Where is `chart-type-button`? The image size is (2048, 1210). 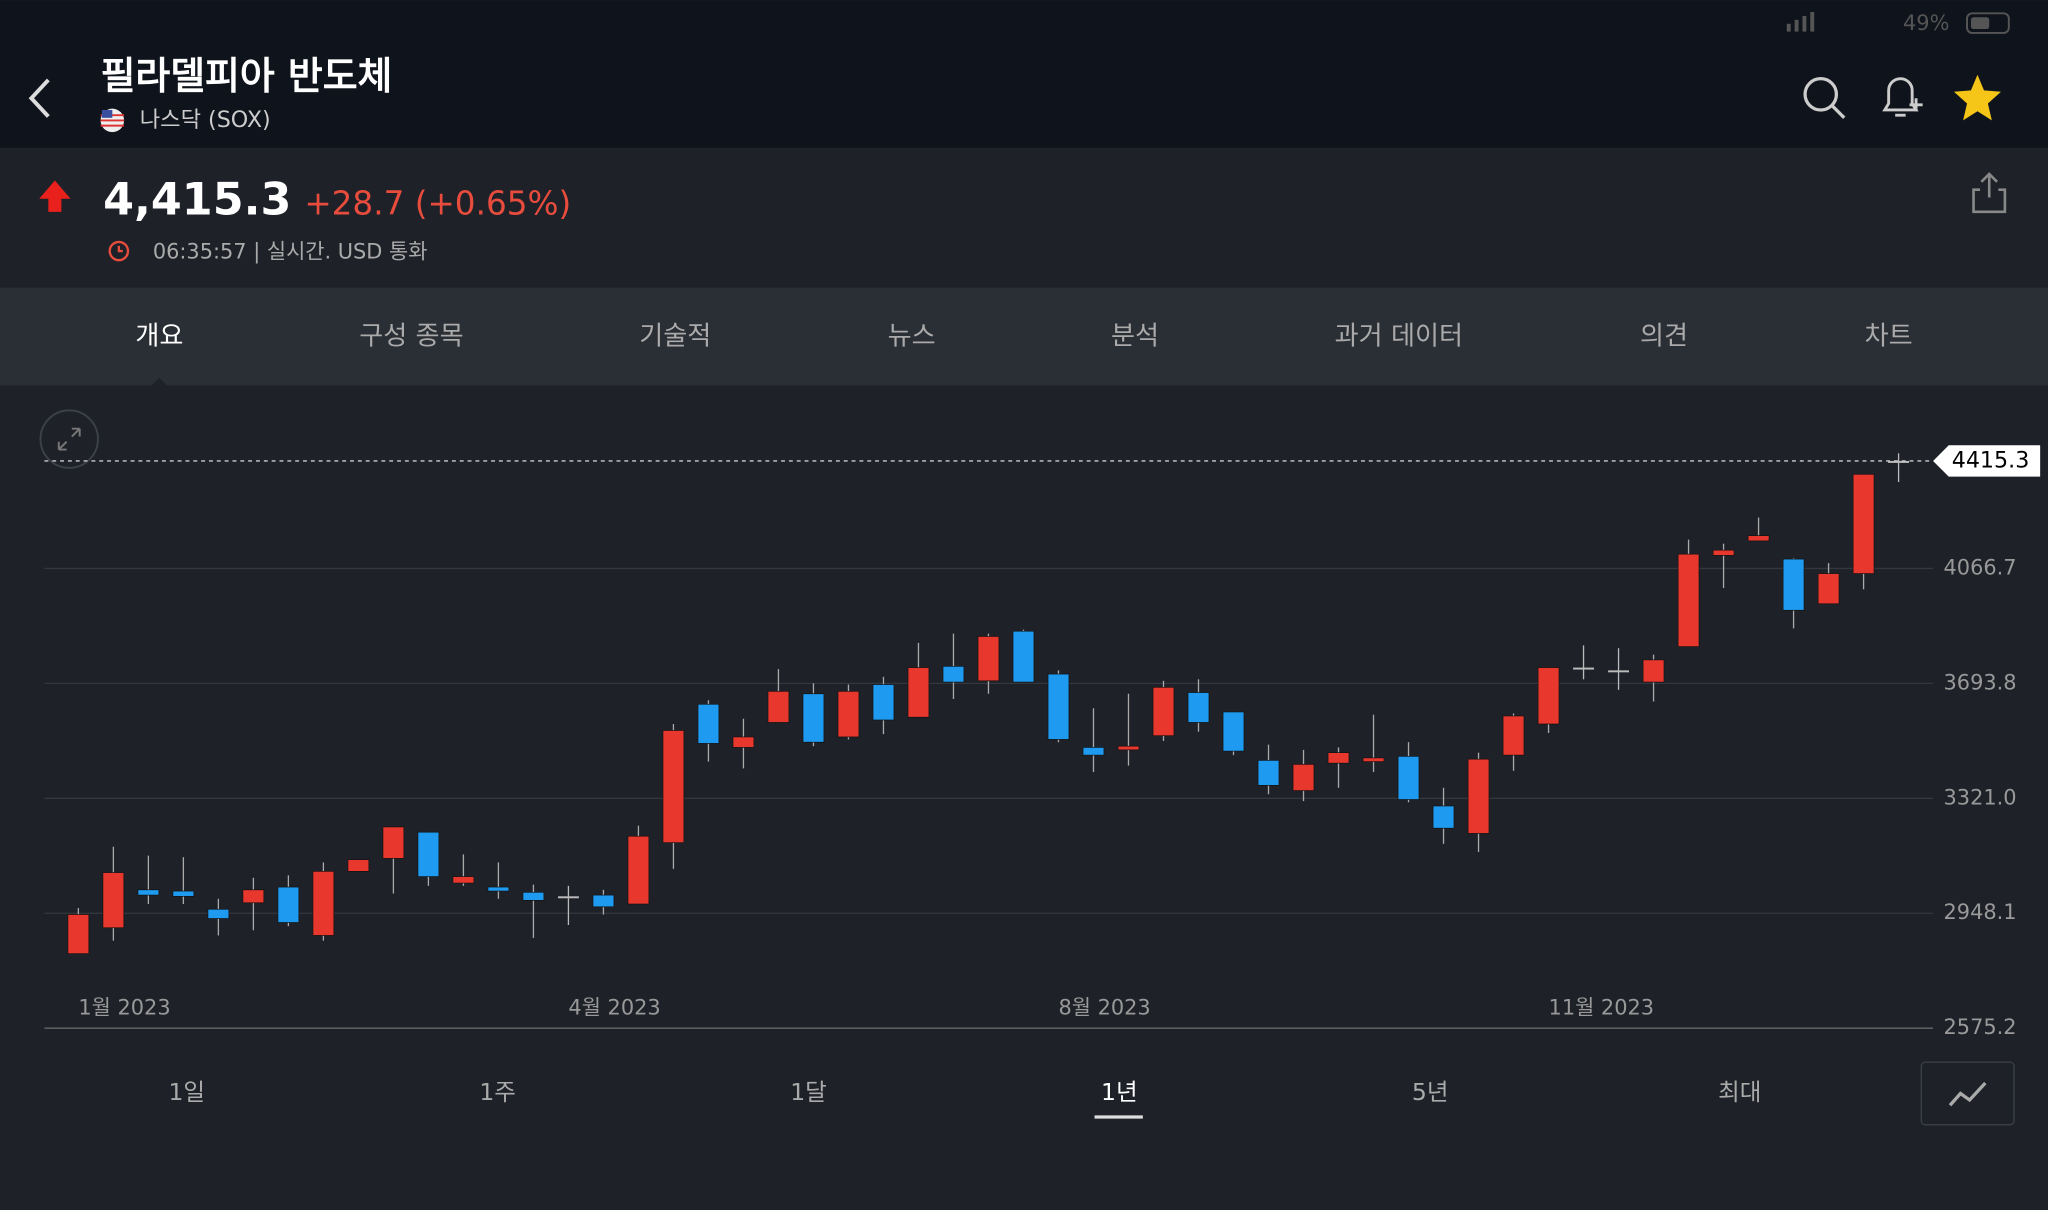
chart-type-button is located at coordinates (1967, 1093).